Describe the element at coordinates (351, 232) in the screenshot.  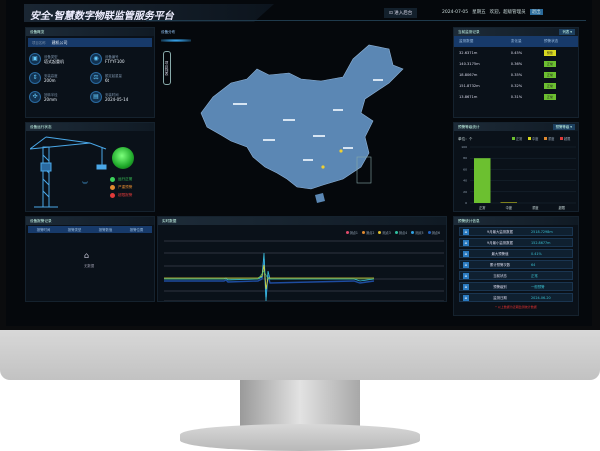
I see `legend-item: 测点1` at that location.